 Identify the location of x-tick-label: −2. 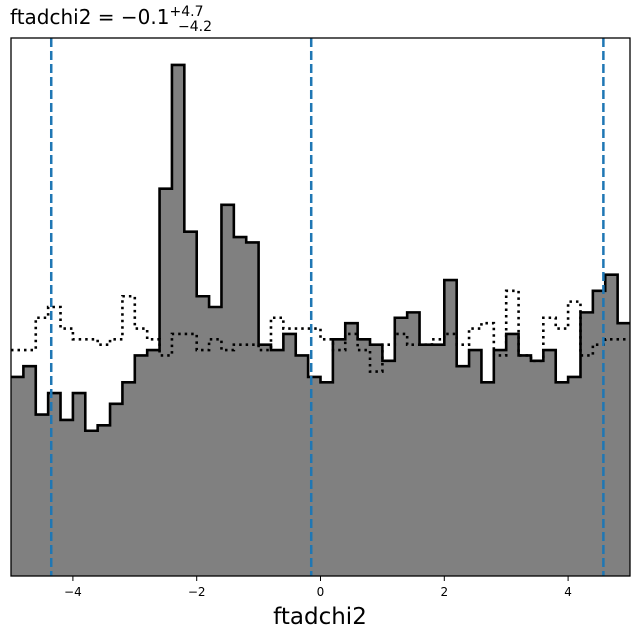
(197, 592).